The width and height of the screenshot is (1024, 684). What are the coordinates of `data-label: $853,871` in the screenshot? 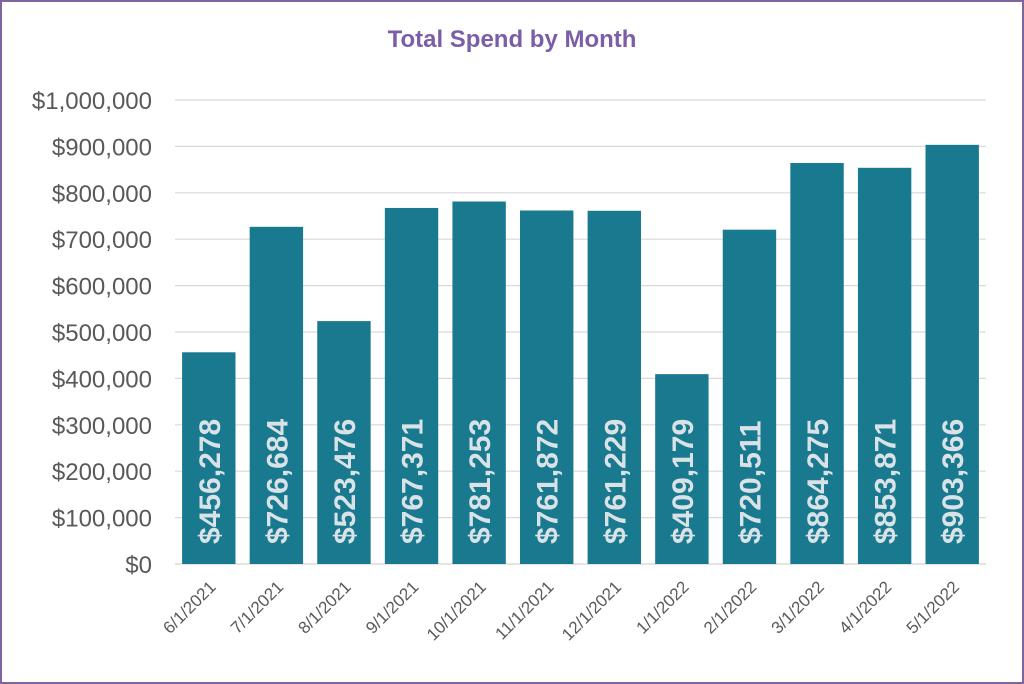 It's located at (886, 481).